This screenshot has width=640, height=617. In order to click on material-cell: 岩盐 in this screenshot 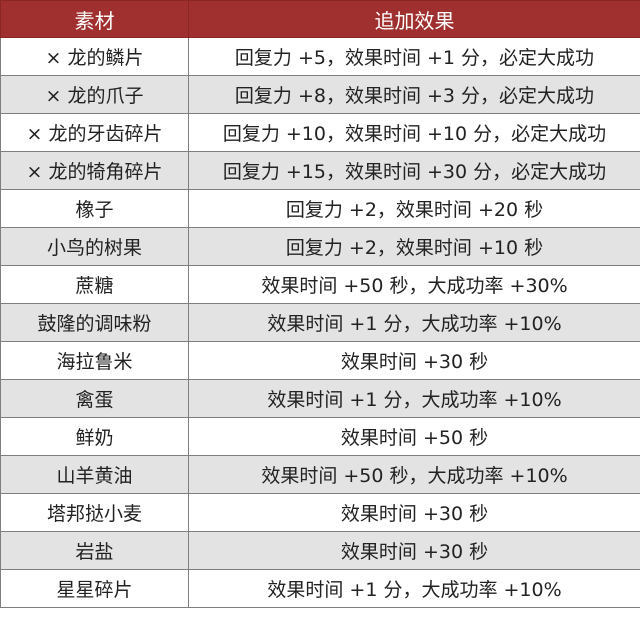, I will do `click(94, 550)`.